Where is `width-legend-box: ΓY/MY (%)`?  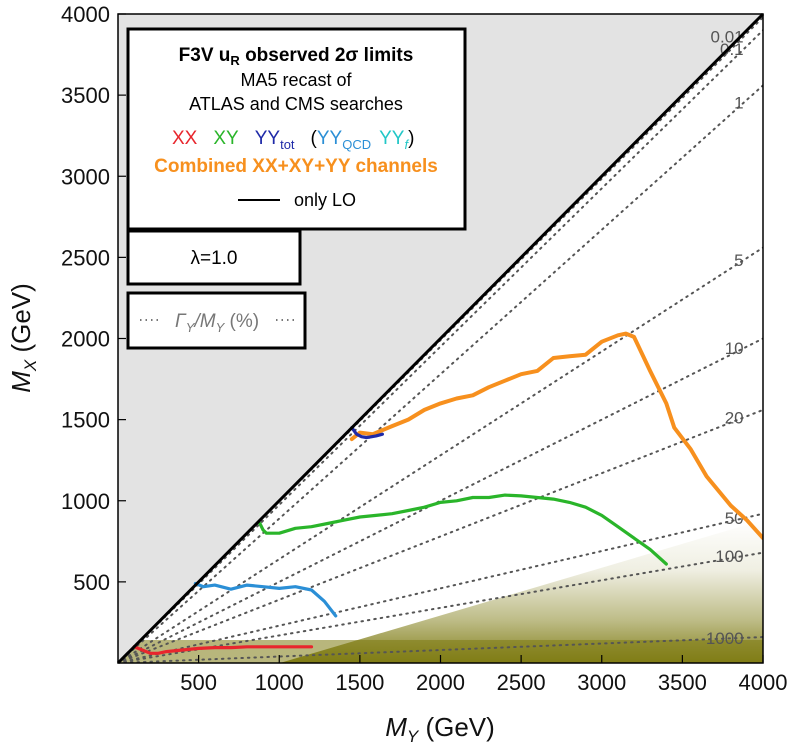 width-legend-box: ΓY/MY (%) is located at coordinates (216, 320).